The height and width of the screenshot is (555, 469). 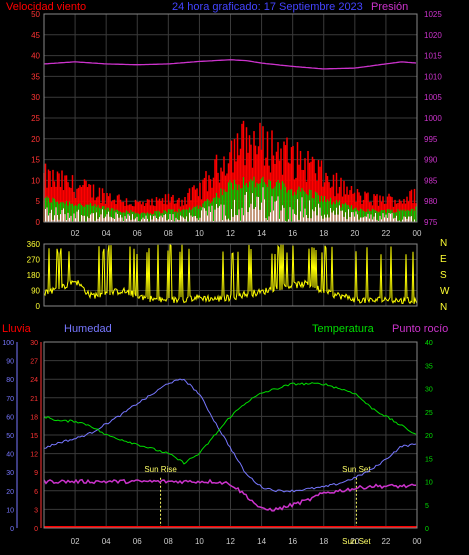 I want to click on rain-tick-label: 3, so click(x=36, y=510).